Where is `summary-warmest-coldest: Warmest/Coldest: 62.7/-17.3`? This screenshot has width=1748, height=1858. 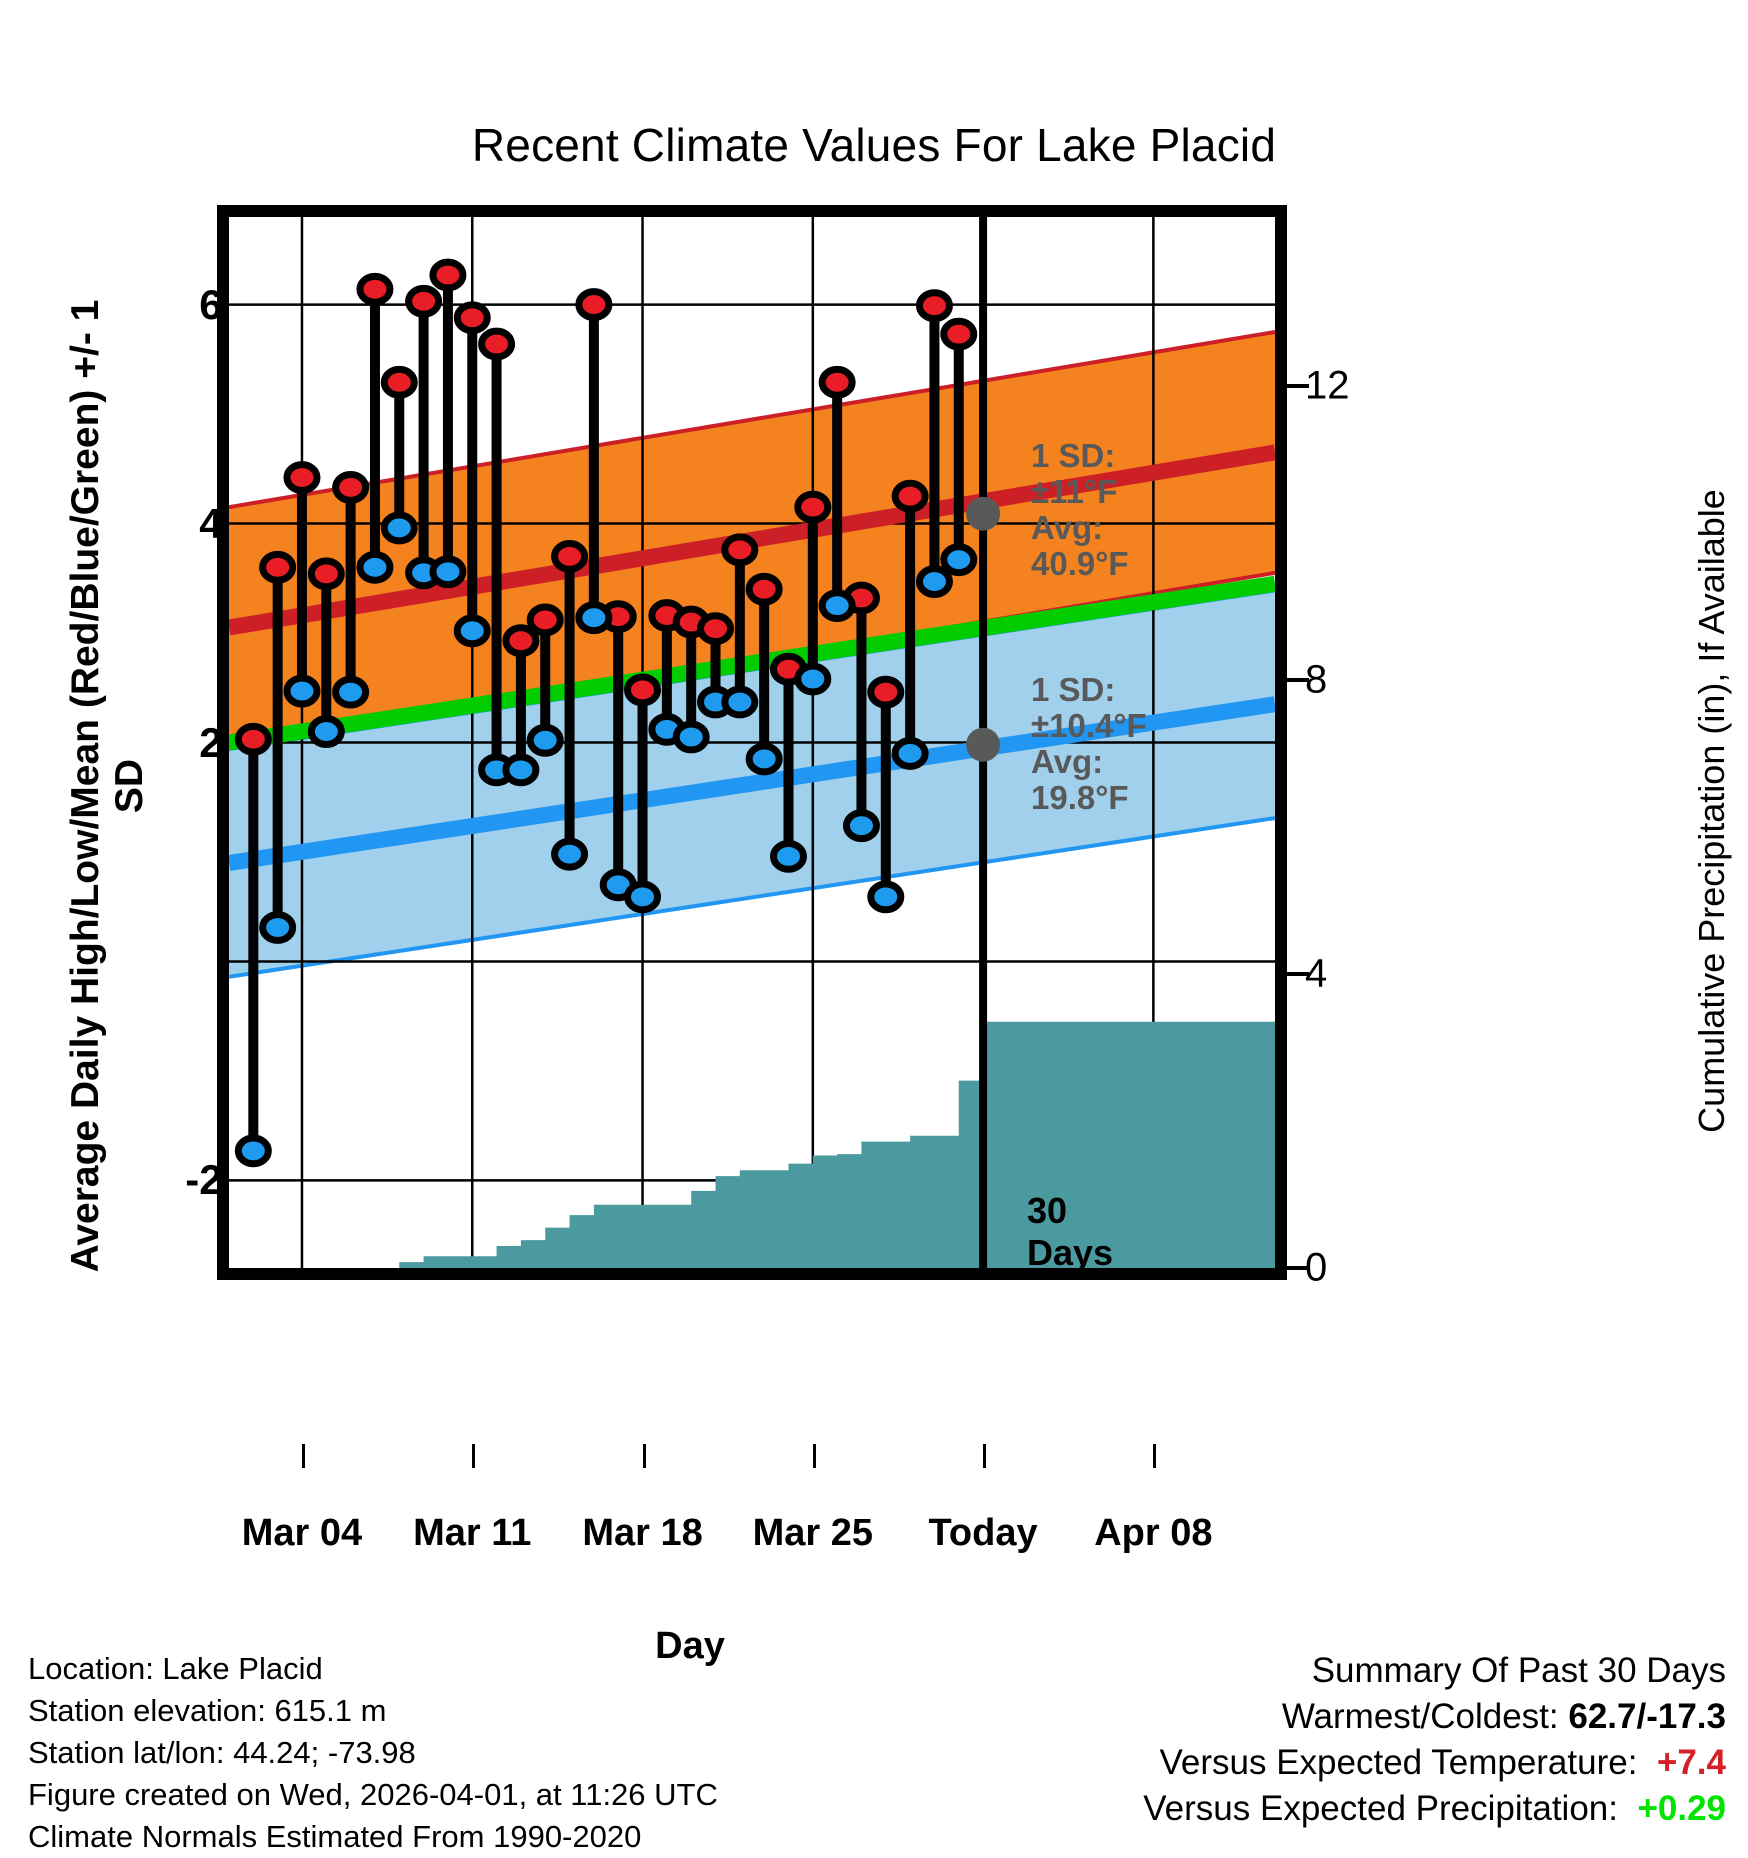 summary-warmest-coldest: Warmest/Coldest: 62.7/-17.3 is located at coordinates (1434, 1717).